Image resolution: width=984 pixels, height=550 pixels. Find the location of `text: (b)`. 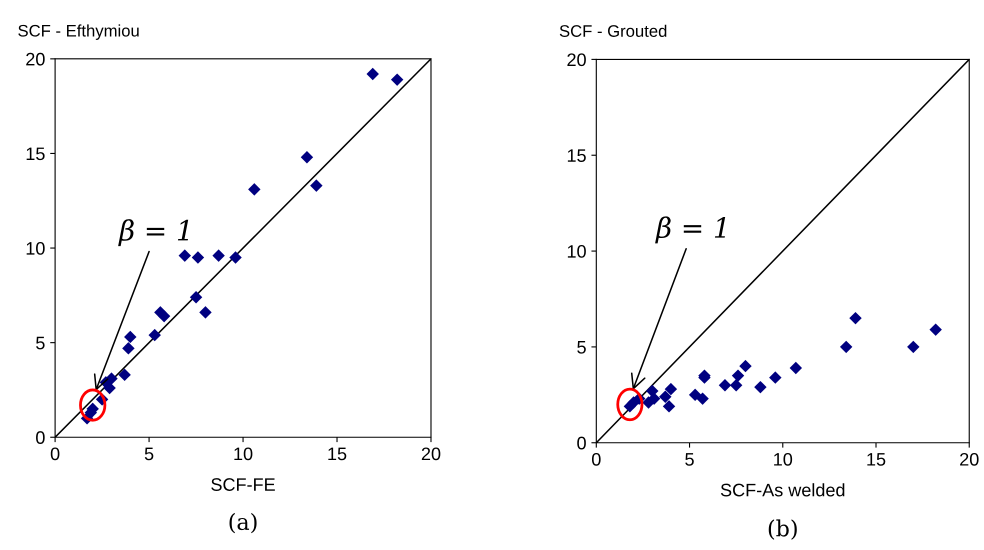

text: (b) is located at coordinates (782, 529).